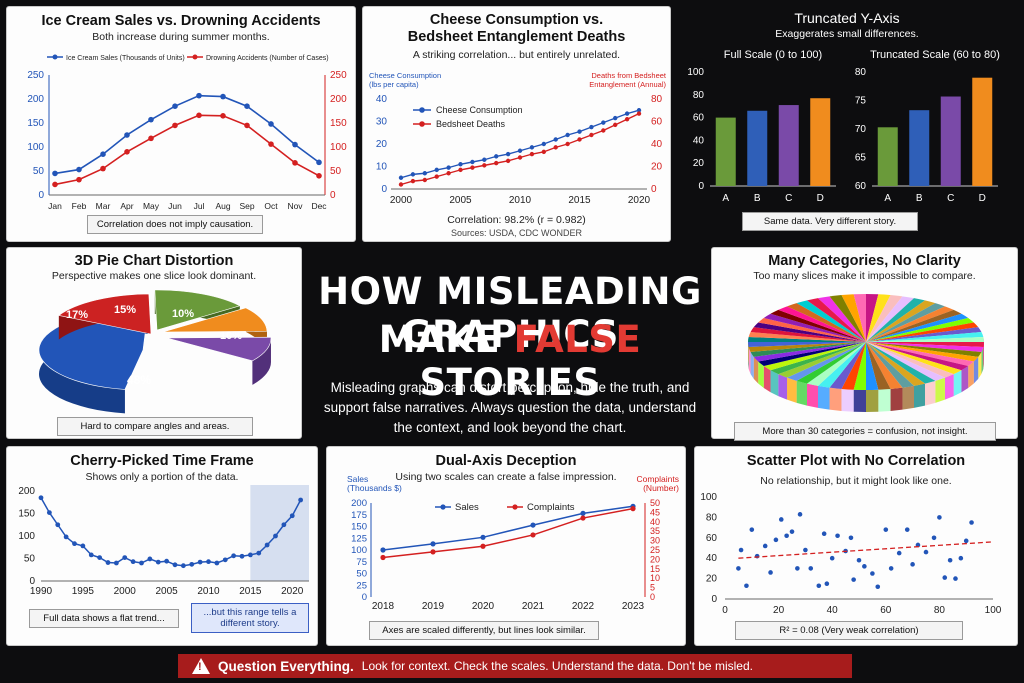 The height and width of the screenshot is (683, 1024). What do you see at coordinates (861, 129) in the screenshot?
I see `truncated-cut-ytick-label: 70` at bounding box center [861, 129].